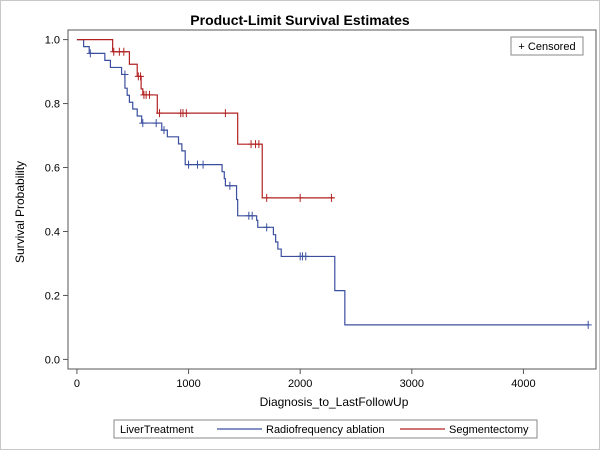 Image resolution: width=600 pixels, height=455 pixels. What do you see at coordinates (157, 430) in the screenshot?
I see `legend-title: LiverTreatment` at bounding box center [157, 430].